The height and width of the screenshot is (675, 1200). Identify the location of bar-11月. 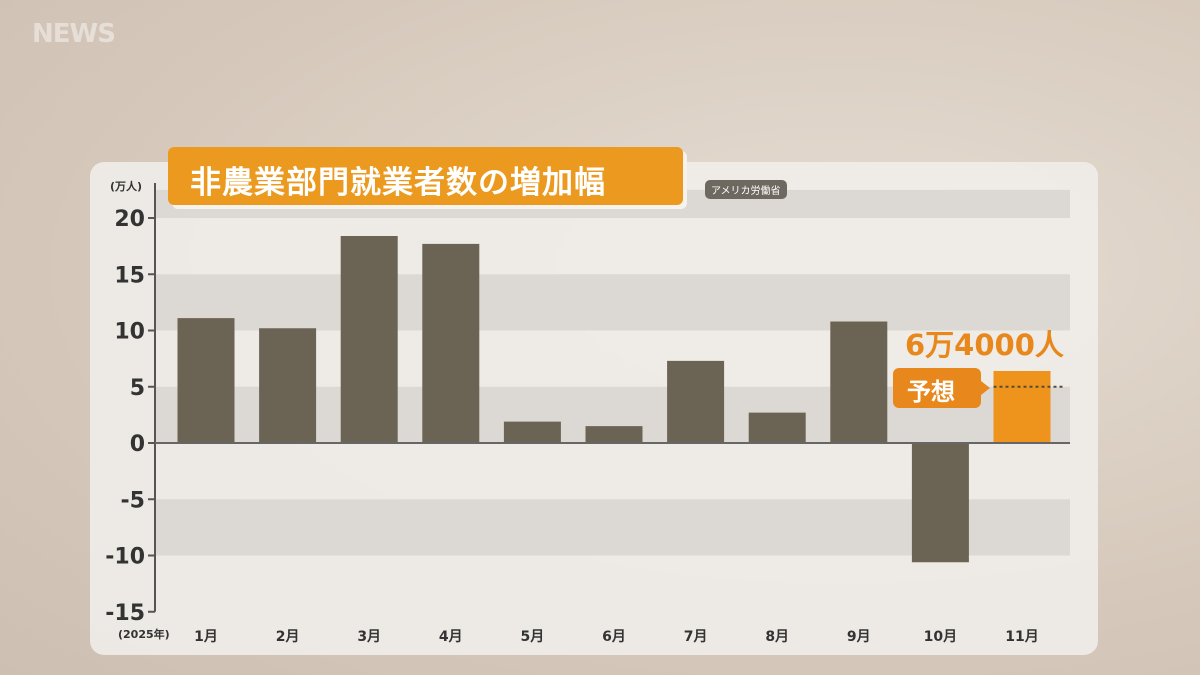
(1022, 407).